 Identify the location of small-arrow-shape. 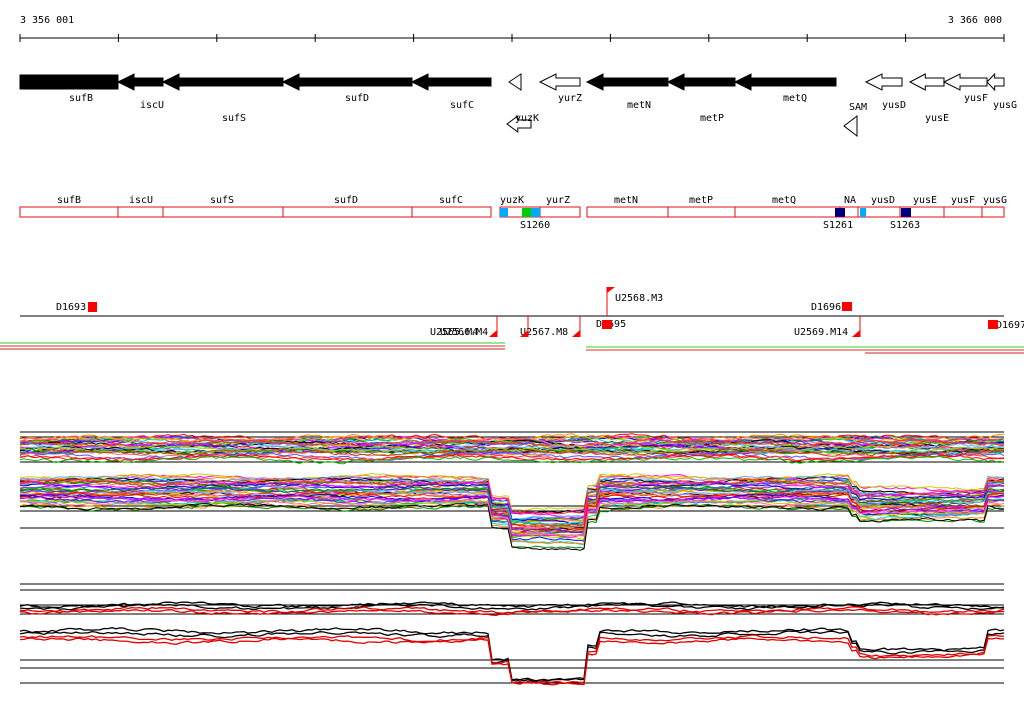
(515, 82).